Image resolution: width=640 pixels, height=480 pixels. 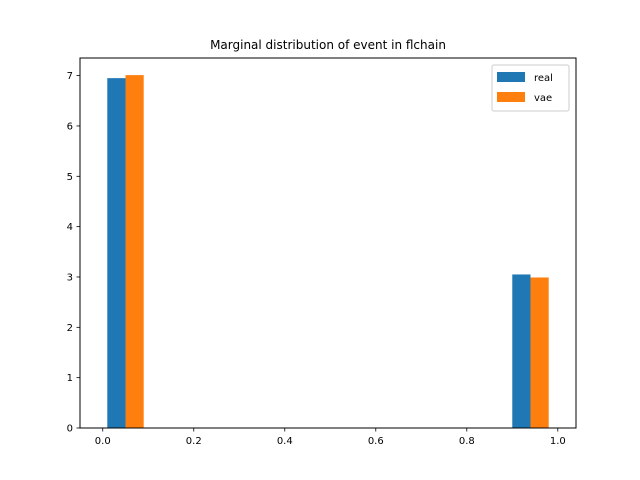 I want to click on legend-box, so click(x=530, y=88).